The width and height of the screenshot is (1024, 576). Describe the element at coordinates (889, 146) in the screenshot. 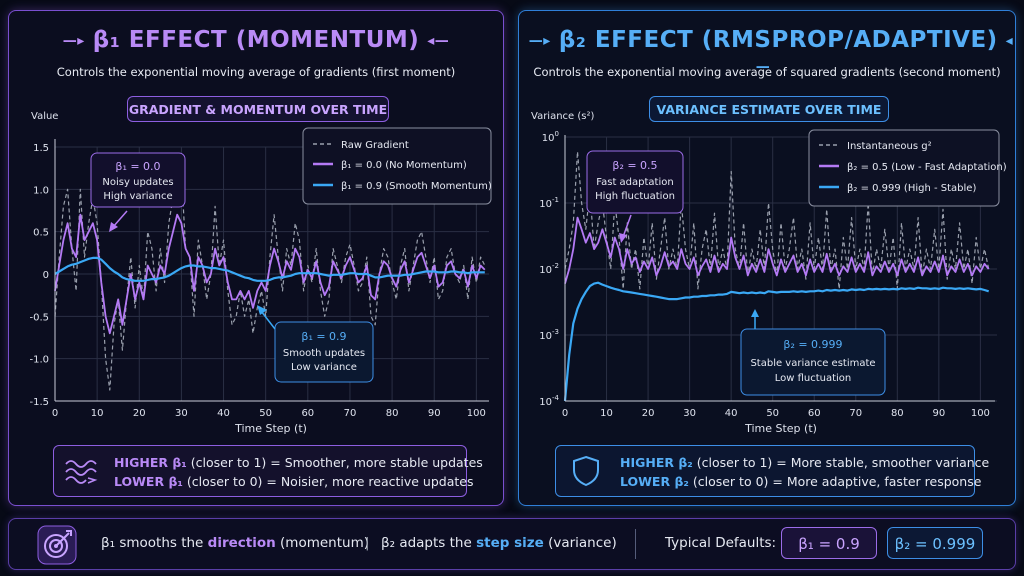

I see `legend-g2: Instantaneous g²` at that location.